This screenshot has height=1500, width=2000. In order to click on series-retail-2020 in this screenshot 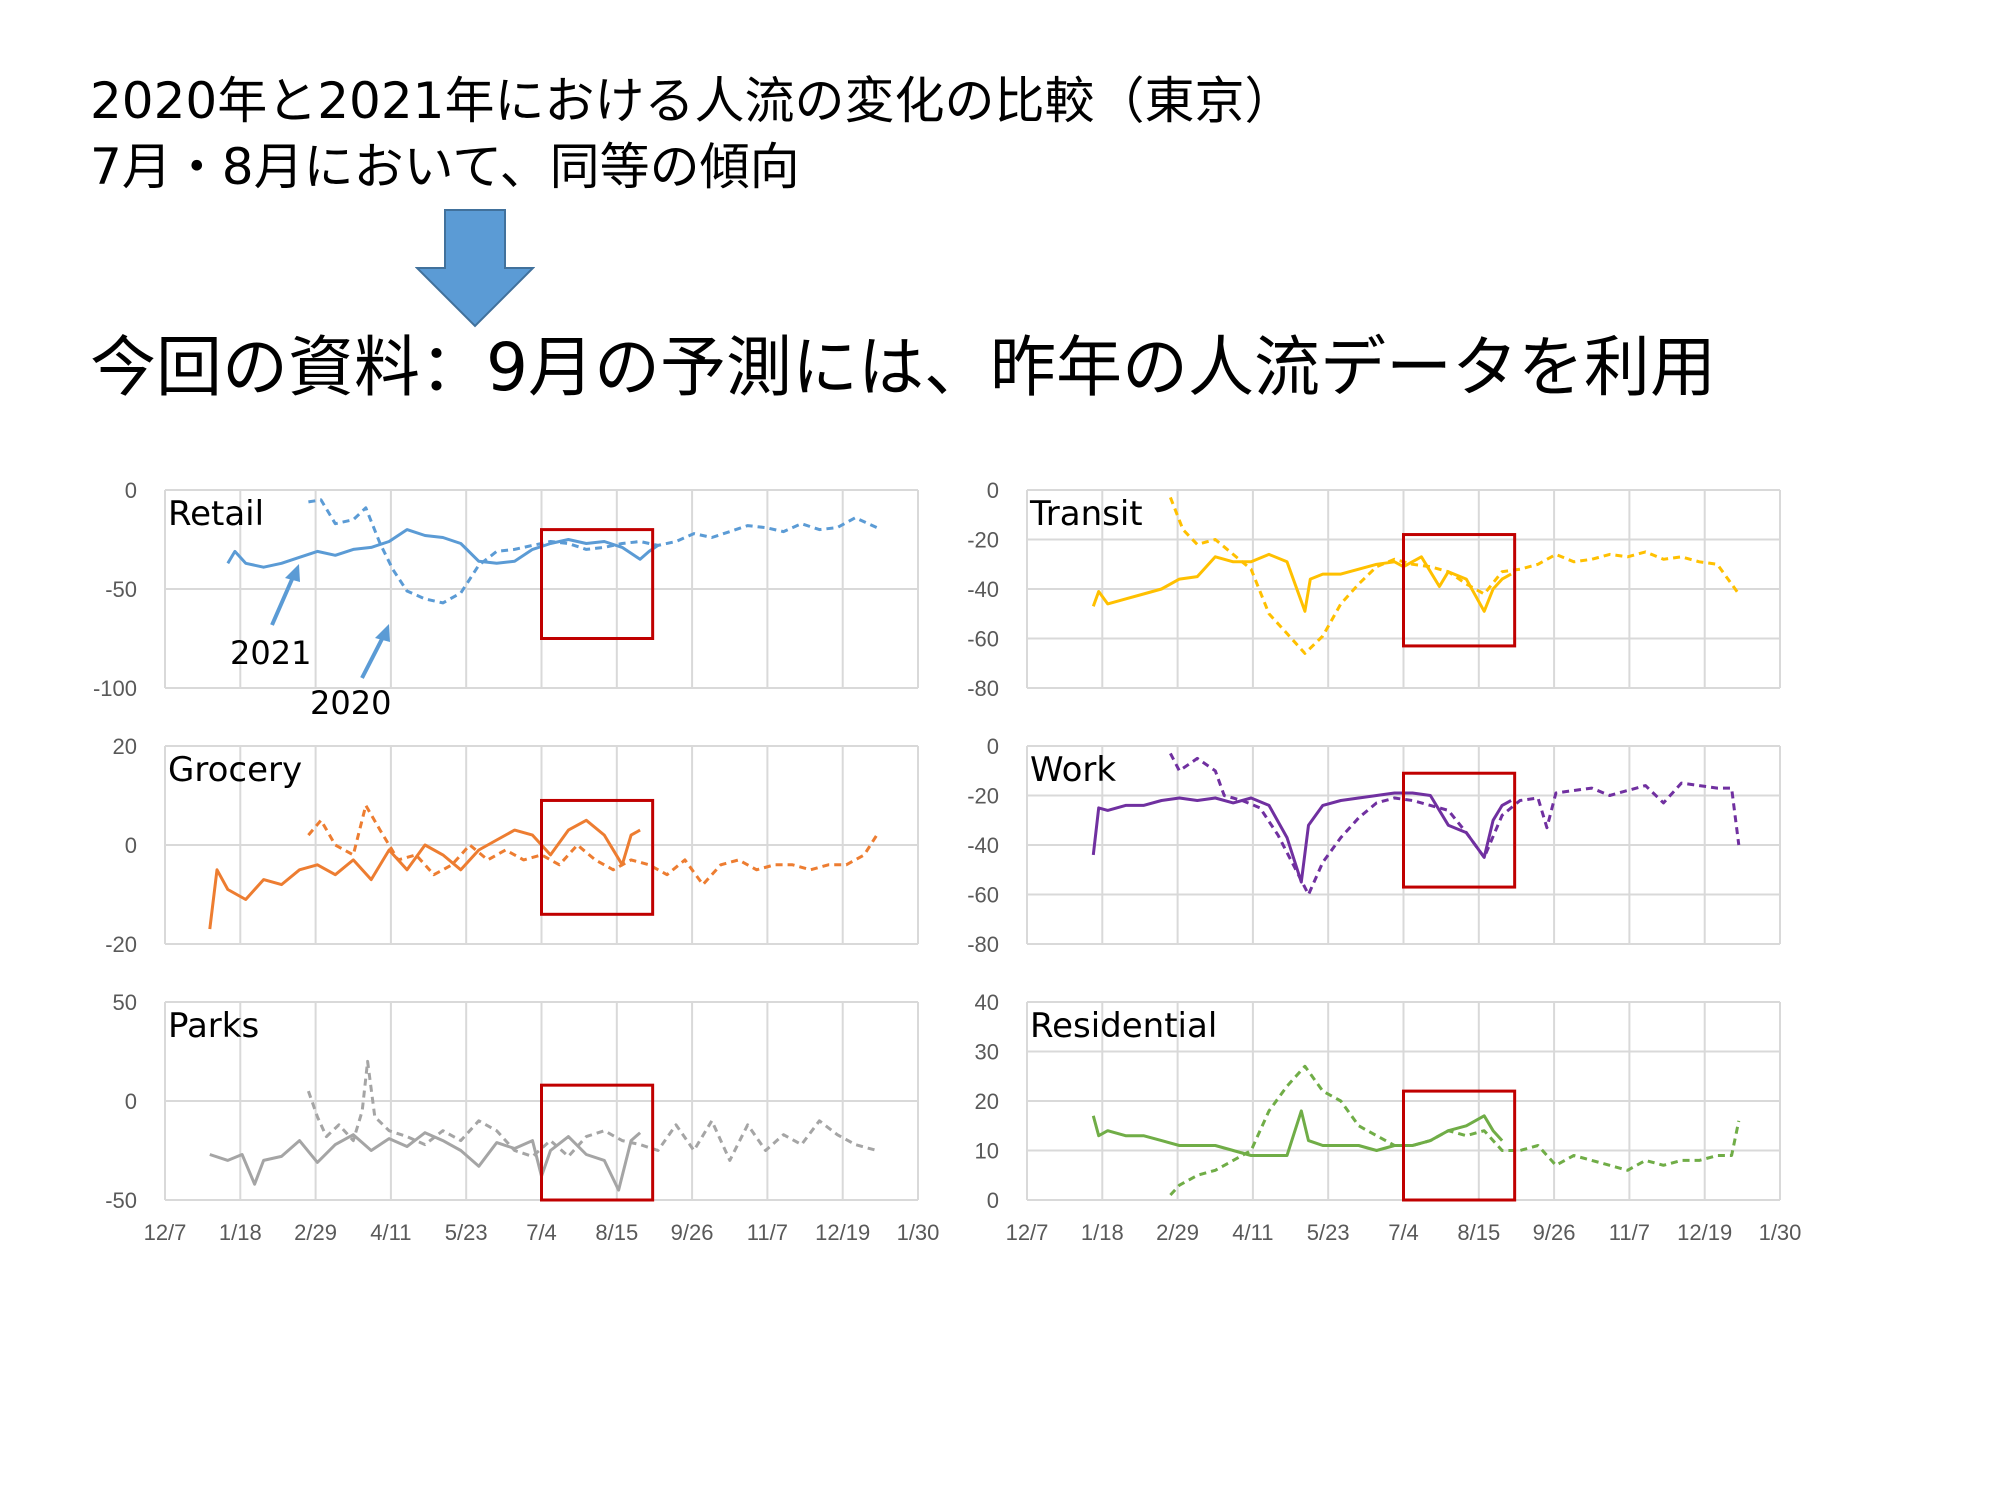, I will do `click(593, 551)`.